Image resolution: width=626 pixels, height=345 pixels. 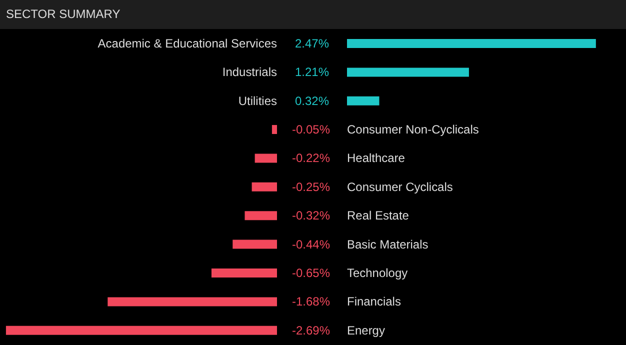 I want to click on y-tick-label: Technology, so click(x=377, y=273).